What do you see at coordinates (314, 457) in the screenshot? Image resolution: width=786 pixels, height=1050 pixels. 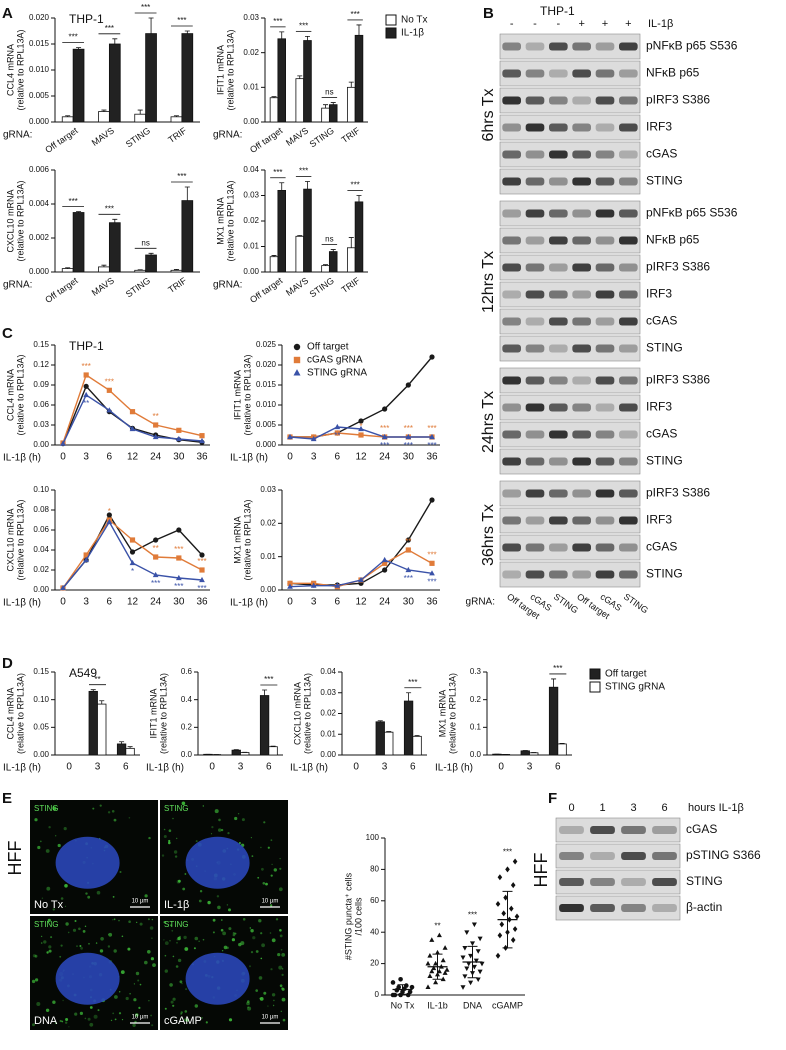 I see `x-tick-label: 3` at bounding box center [314, 457].